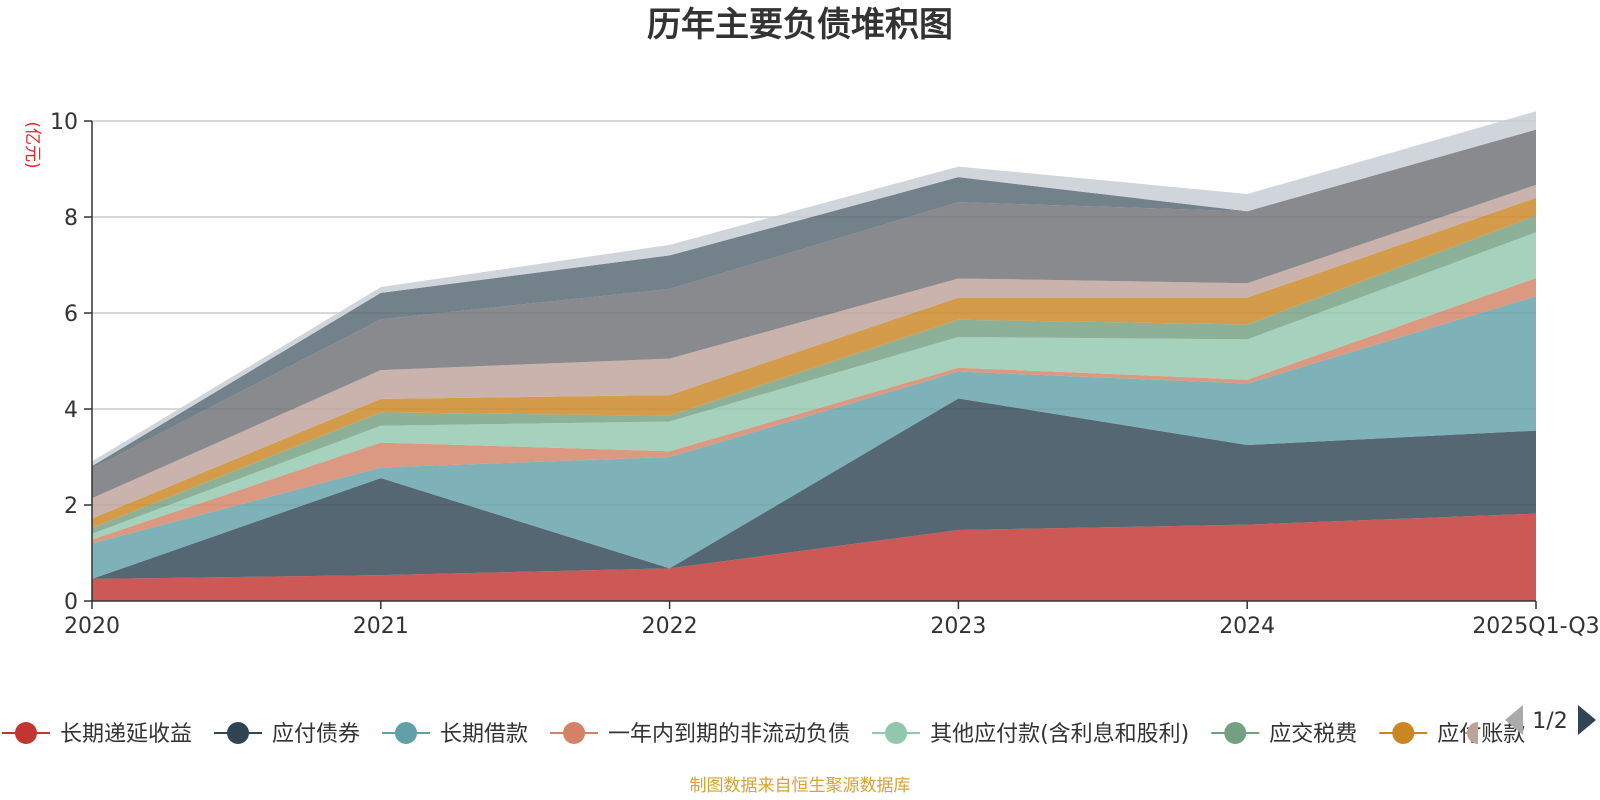 This screenshot has height=800, width=1600. Describe the element at coordinates (484, 734) in the screenshot. I see `legend-label: 长期借款` at that location.